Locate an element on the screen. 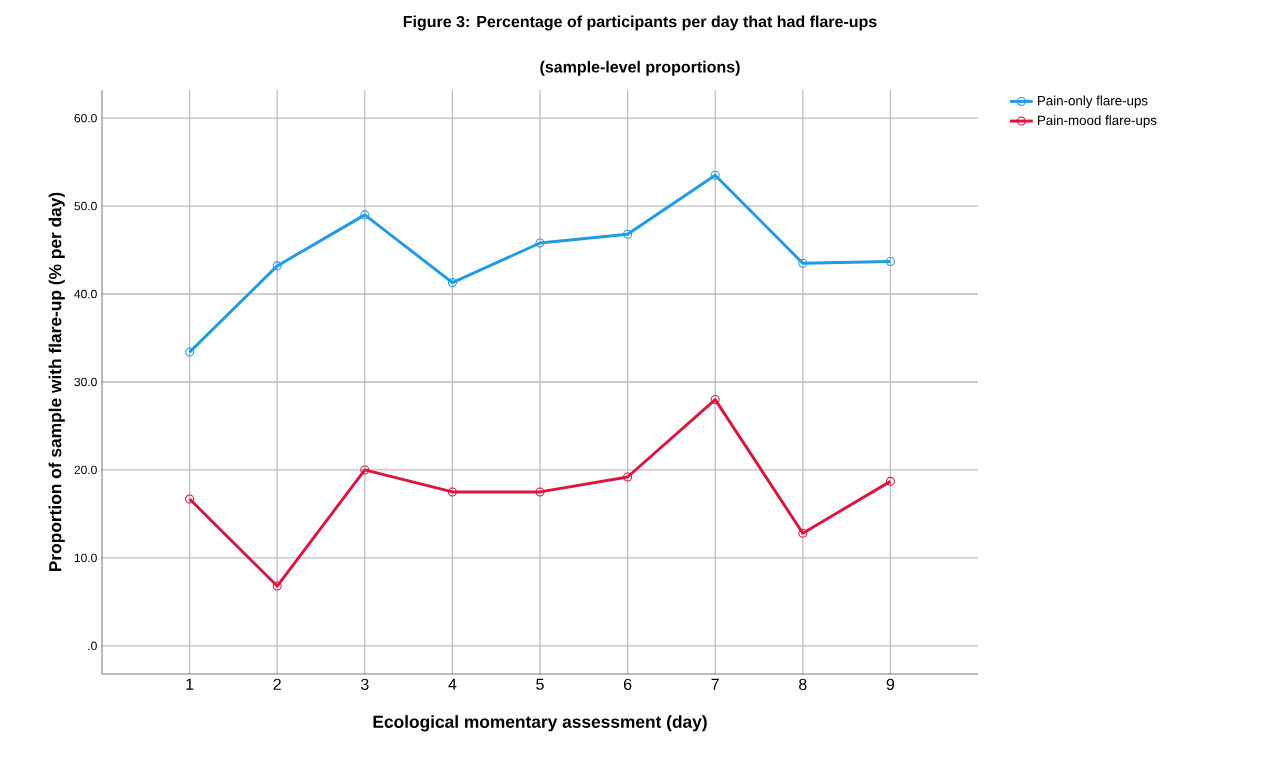 The image size is (1267, 767). x-tick-label: 7 is located at coordinates (715, 684).